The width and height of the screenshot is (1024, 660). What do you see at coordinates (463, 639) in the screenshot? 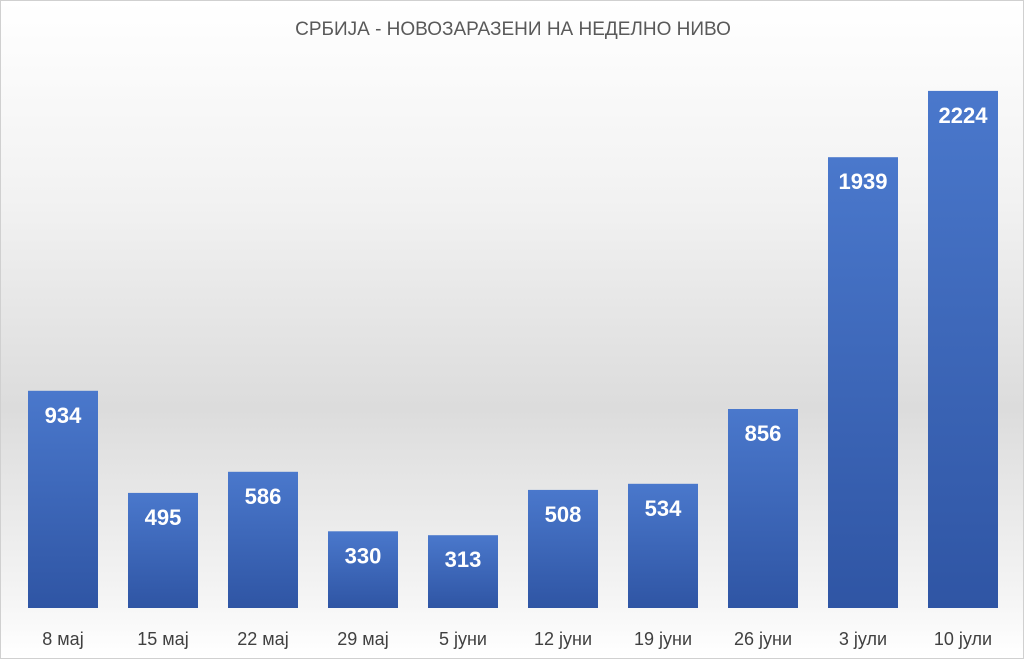
I see `x-tick-label-5: 5 јуни` at bounding box center [463, 639].